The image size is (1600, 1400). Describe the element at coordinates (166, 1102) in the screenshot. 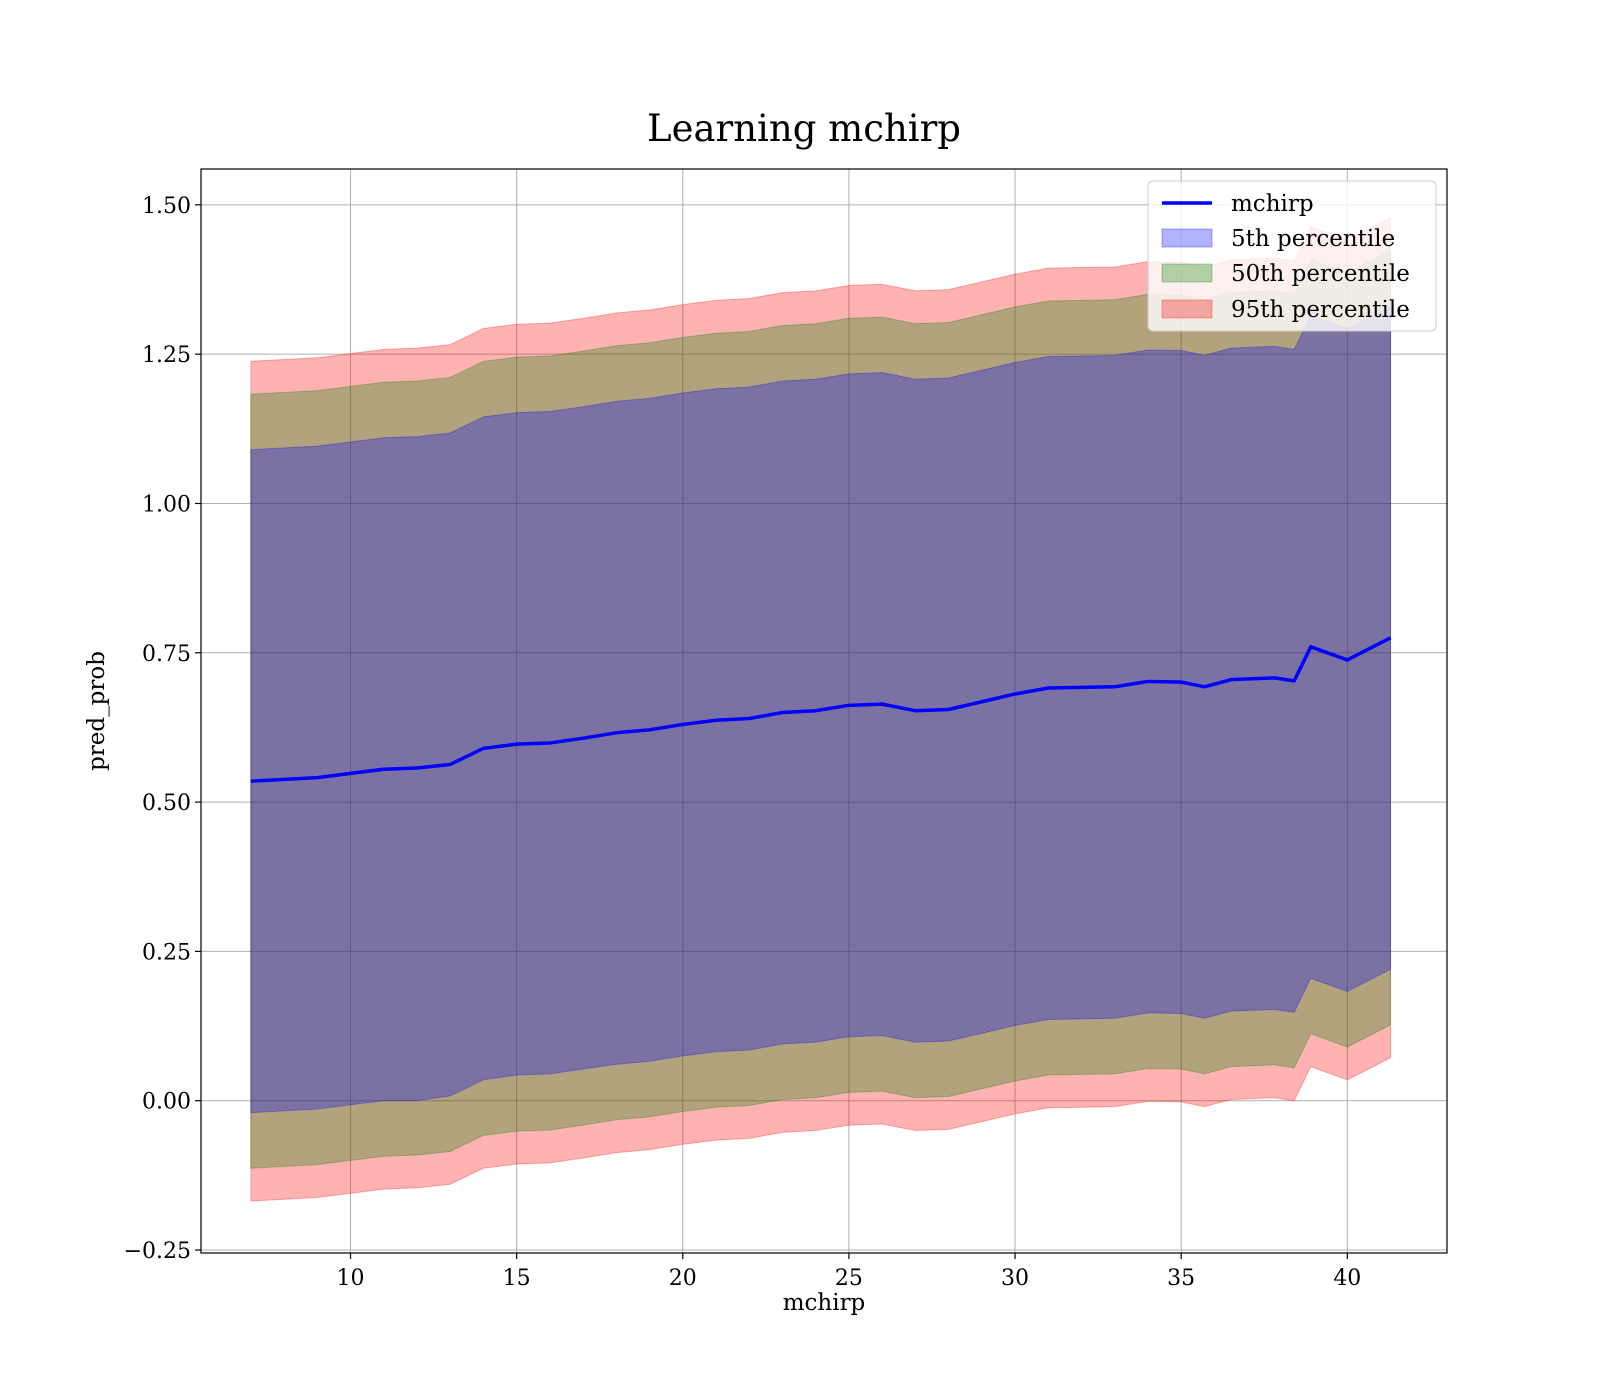

I see `y-tick-label: 0.00` at that location.